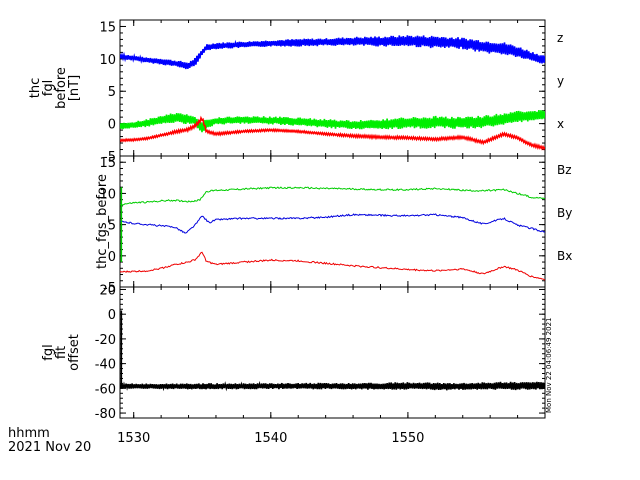  Describe the element at coordinates (560, 38) in the screenshot. I see `legend-entry-z: z` at that location.